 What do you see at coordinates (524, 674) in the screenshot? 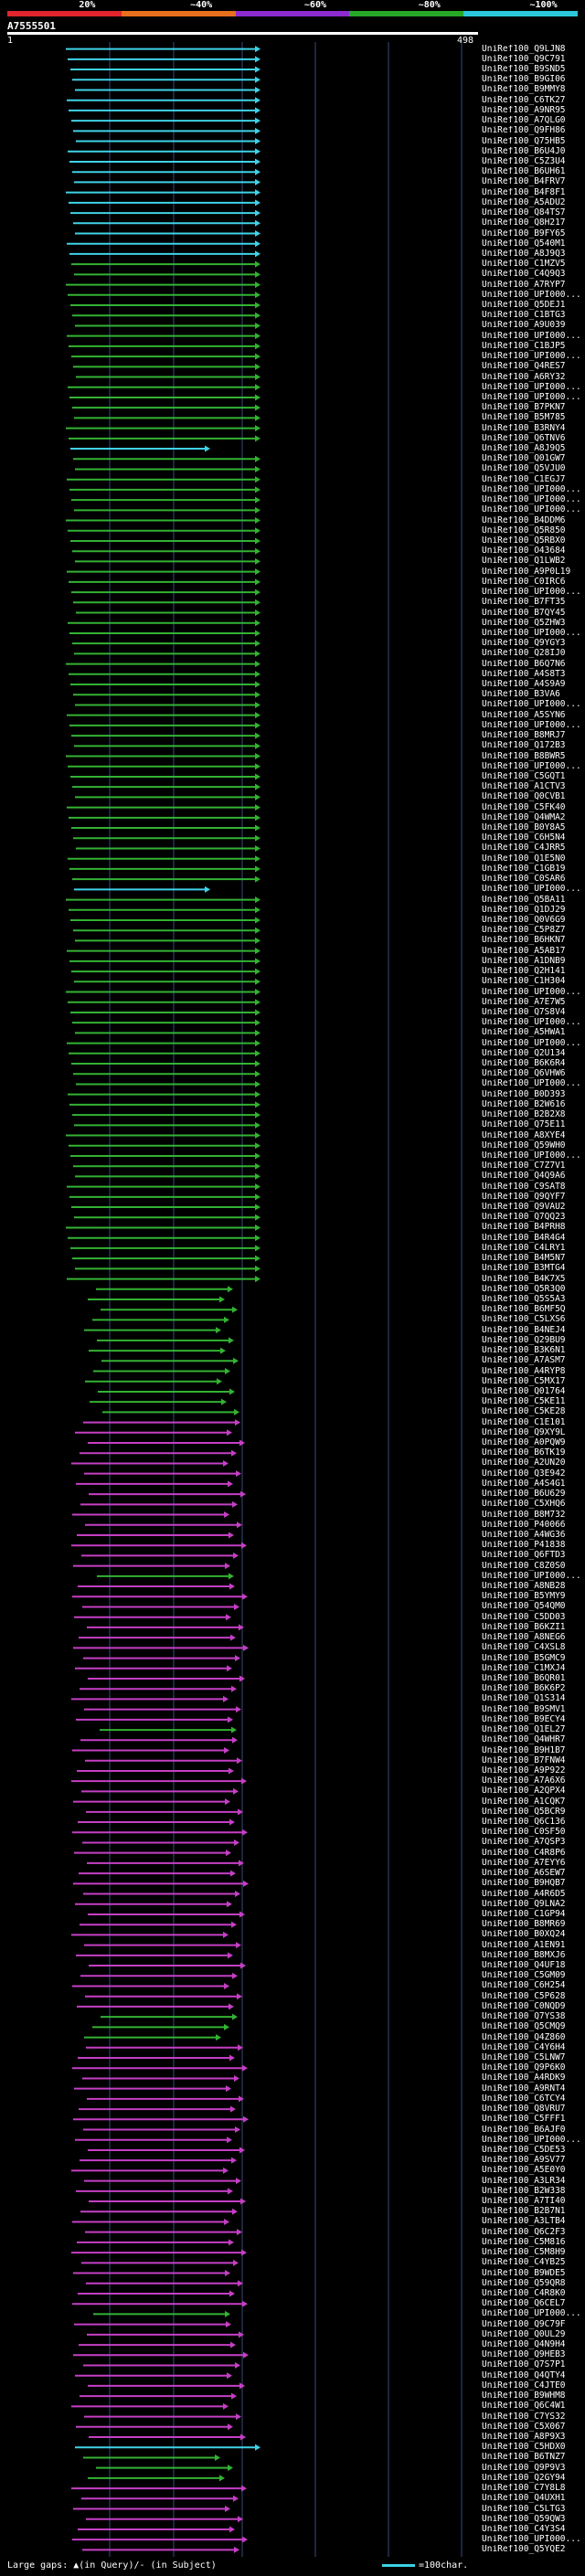
I see `hit-label: UniRef100_A4S8T3` at bounding box center [524, 674].